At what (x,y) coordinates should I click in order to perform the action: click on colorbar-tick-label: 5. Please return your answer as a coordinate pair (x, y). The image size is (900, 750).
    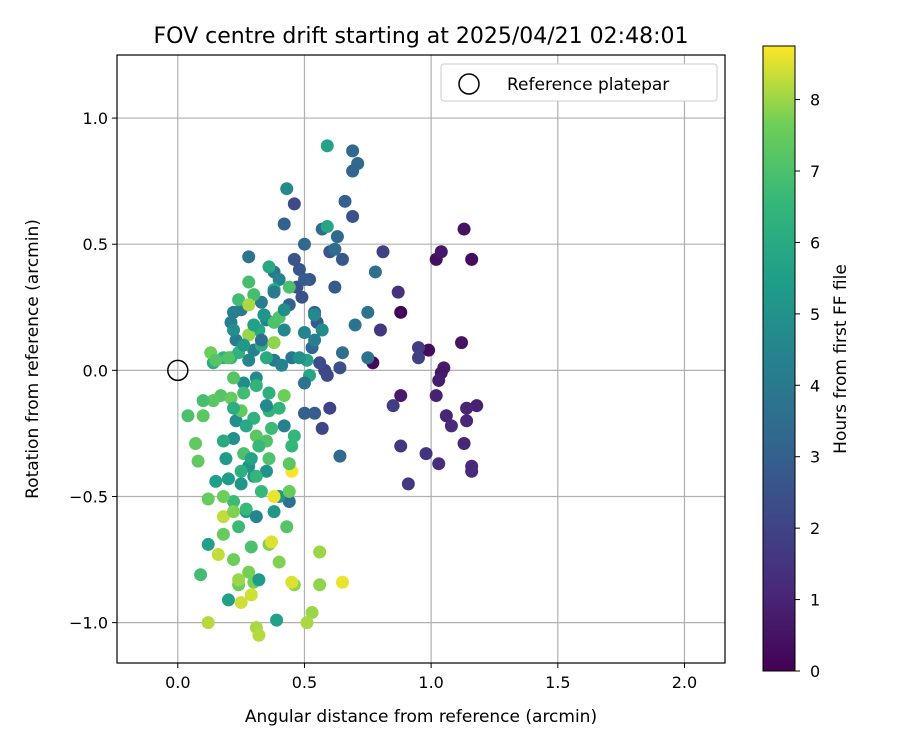
    Looking at the image, I should click on (815, 314).